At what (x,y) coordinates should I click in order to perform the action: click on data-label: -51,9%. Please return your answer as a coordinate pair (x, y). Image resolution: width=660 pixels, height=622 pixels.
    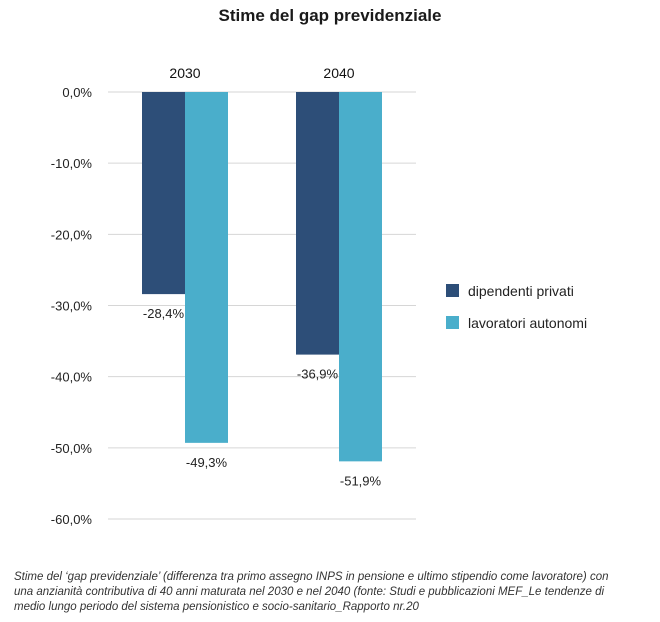
    Looking at the image, I should click on (361, 480).